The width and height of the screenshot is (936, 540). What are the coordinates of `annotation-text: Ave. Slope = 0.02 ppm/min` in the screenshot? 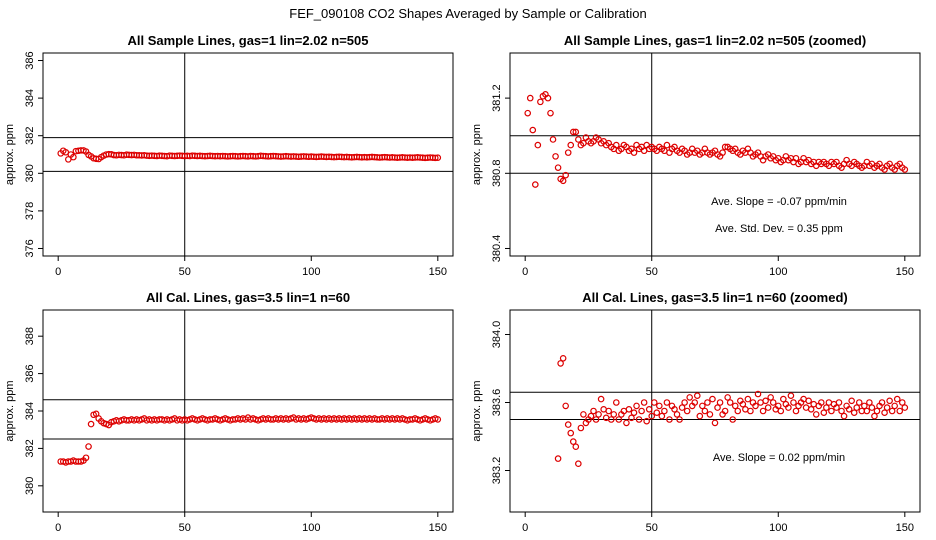 It's located at (779, 458).